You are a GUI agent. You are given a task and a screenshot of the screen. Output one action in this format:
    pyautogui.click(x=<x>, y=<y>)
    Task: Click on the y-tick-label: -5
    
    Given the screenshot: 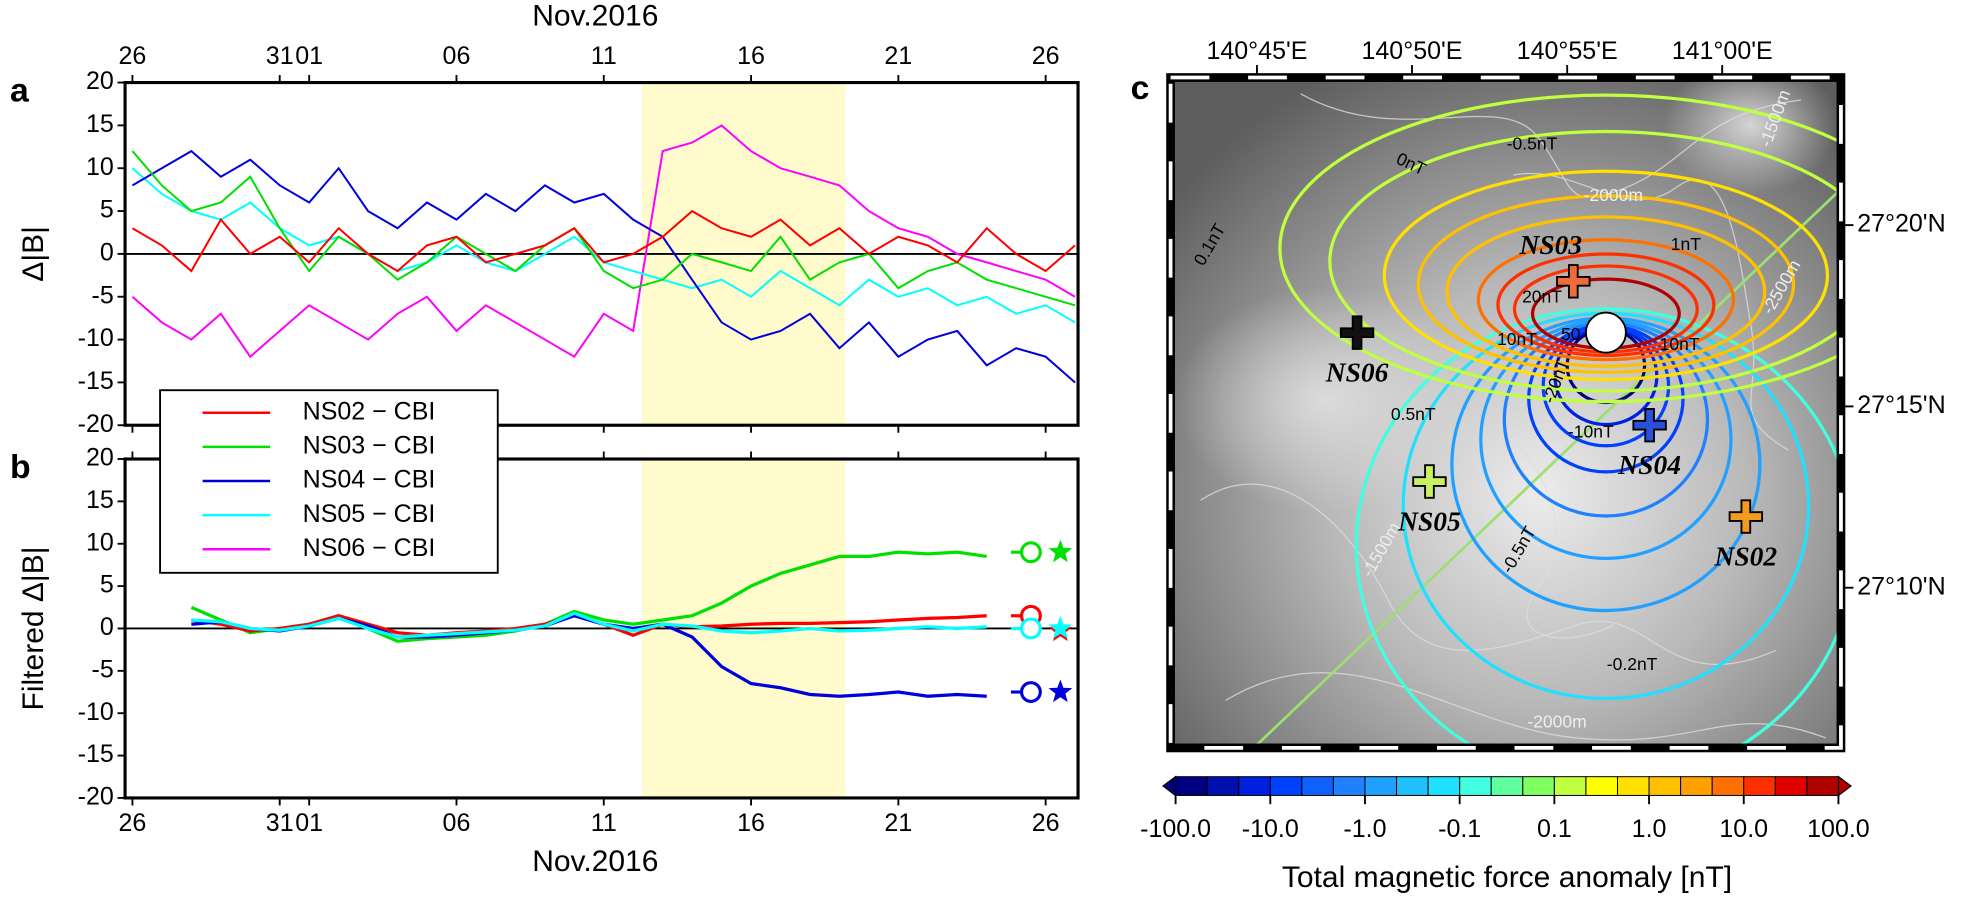 What is the action you would take?
    pyautogui.click(x=103, y=669)
    